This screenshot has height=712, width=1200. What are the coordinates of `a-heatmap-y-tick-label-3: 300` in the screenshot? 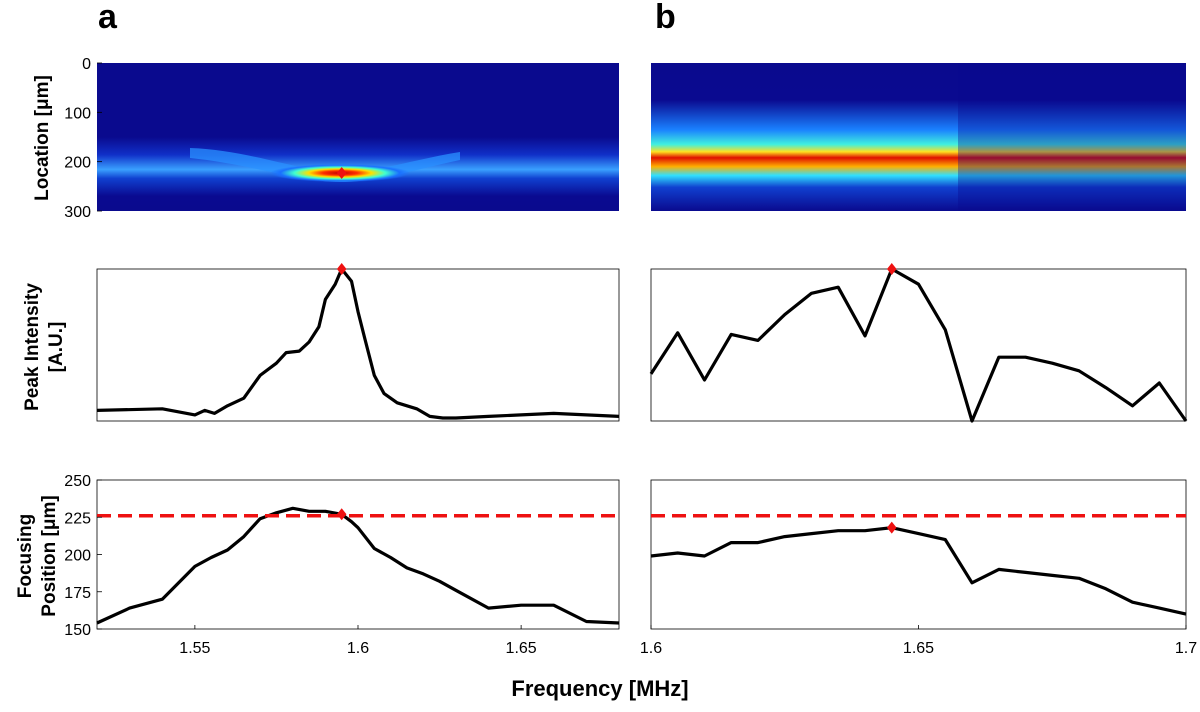 It's located at (77, 212).